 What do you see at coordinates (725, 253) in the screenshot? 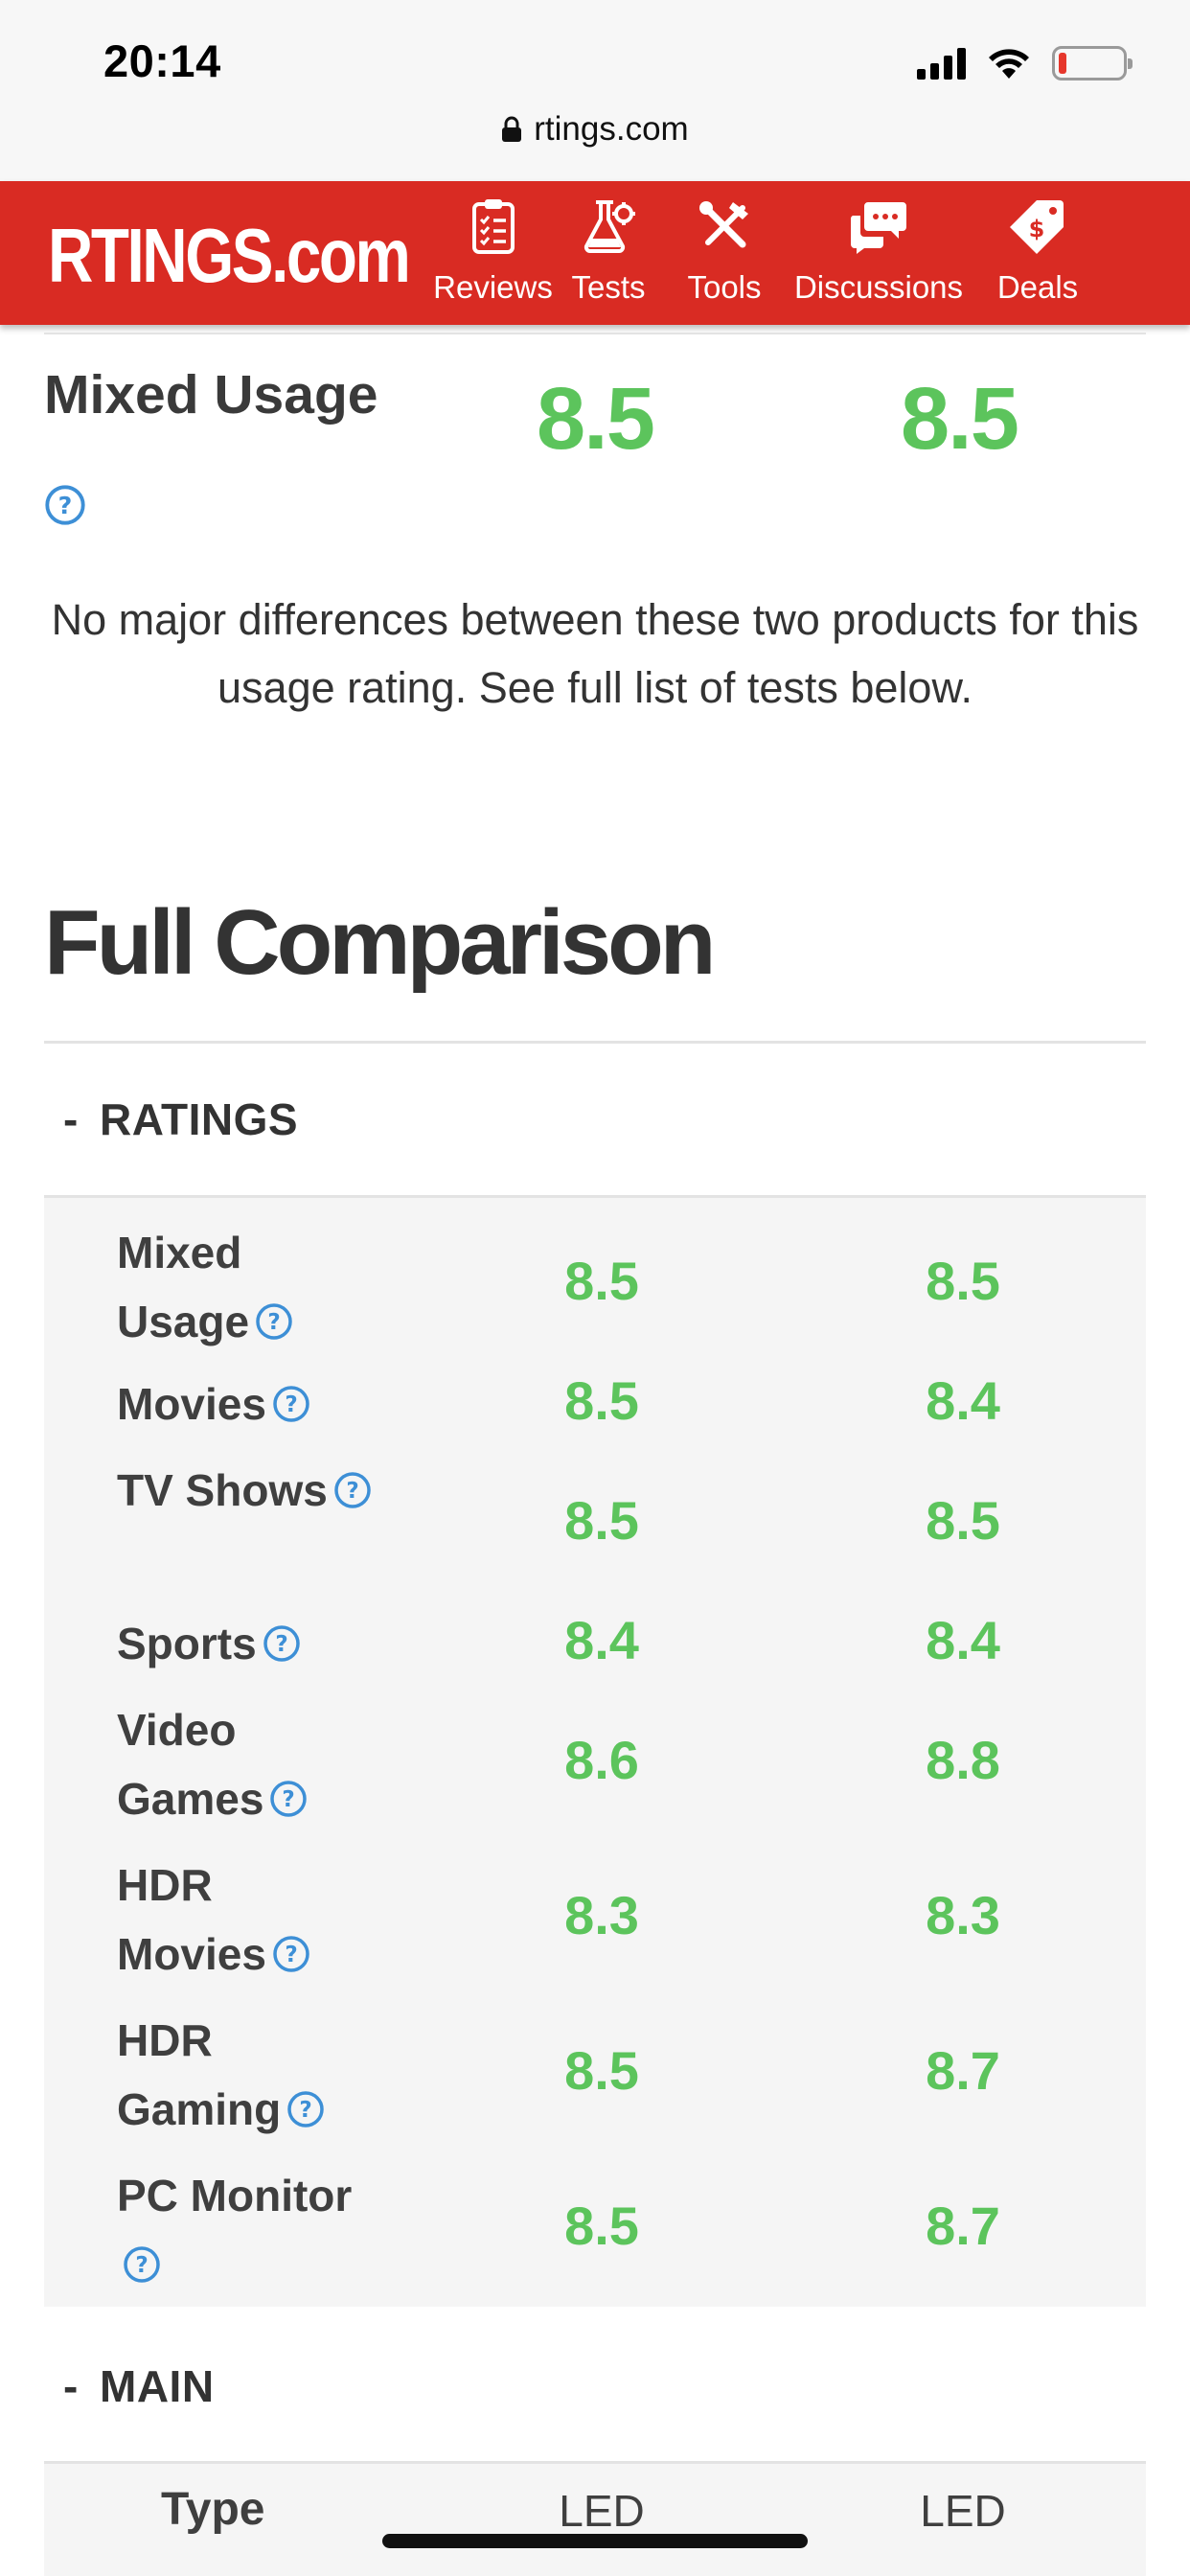
I see `nav-item-tools: Tools` at bounding box center [725, 253].